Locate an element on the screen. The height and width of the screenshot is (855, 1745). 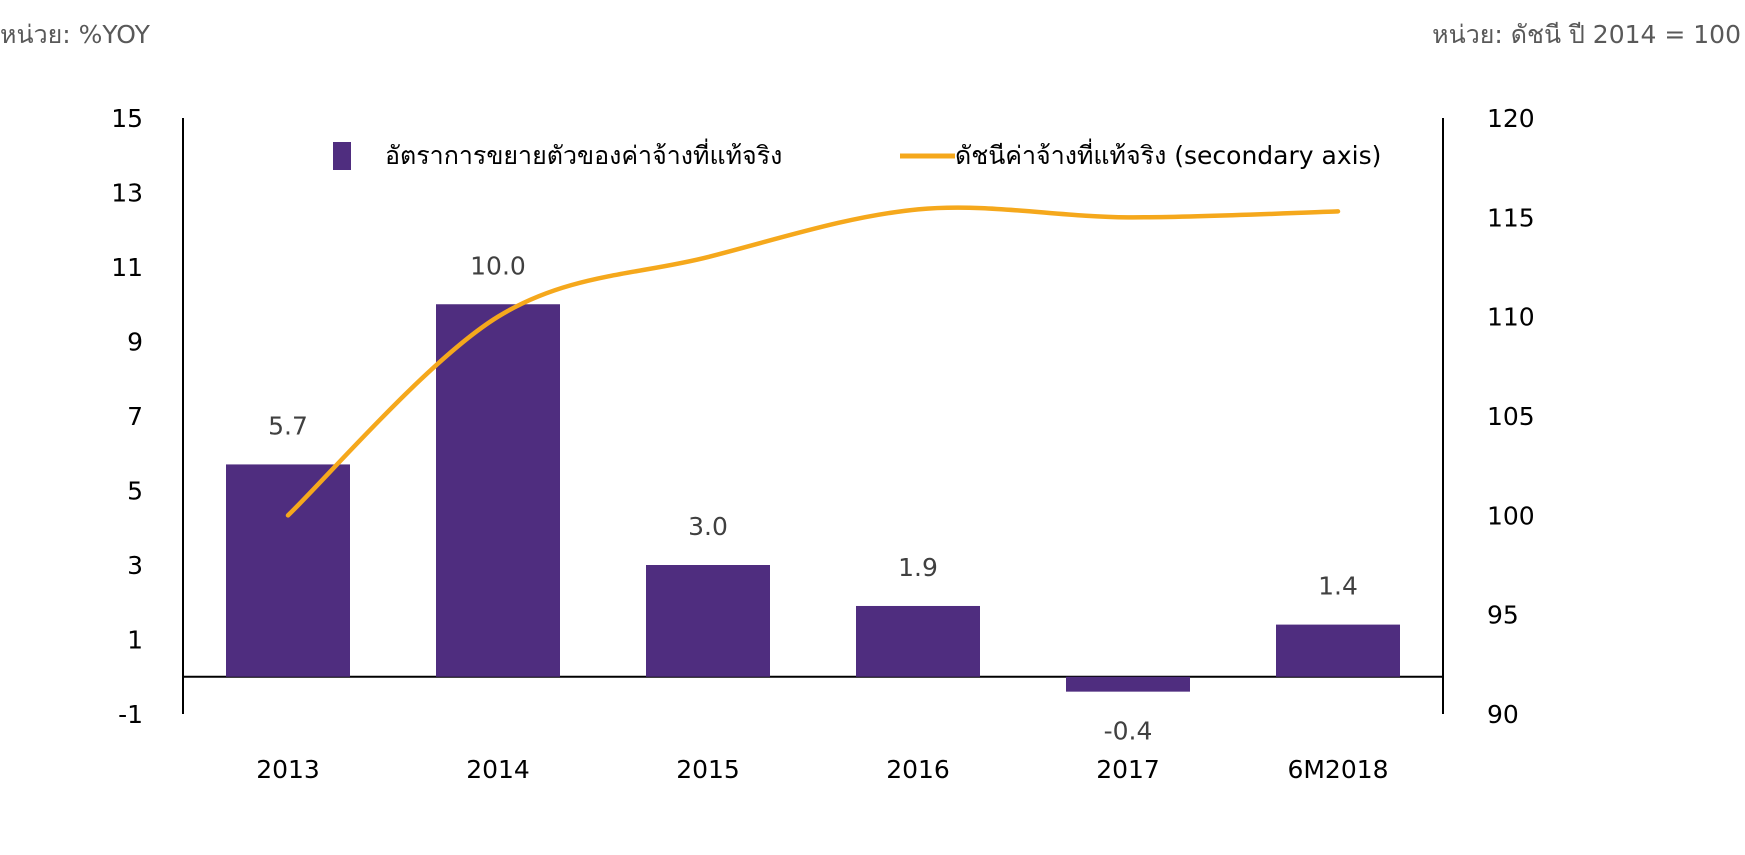
right-tick-label: 90 is located at coordinates (1503, 714).